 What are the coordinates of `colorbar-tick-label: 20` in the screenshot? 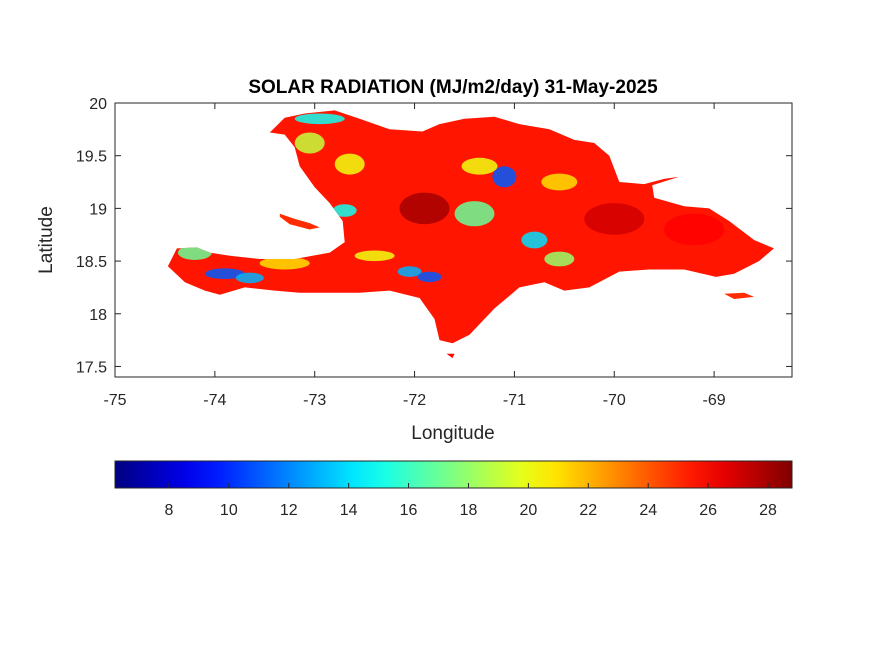 It's located at (528, 510).